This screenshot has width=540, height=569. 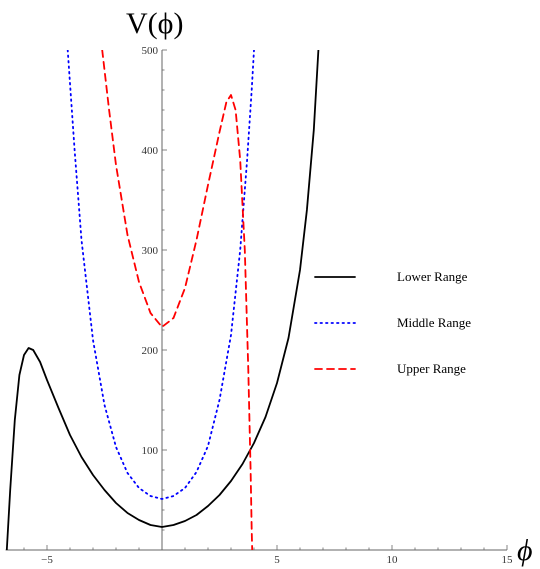 I want to click on x-tick-label: 5, so click(x=277, y=560).